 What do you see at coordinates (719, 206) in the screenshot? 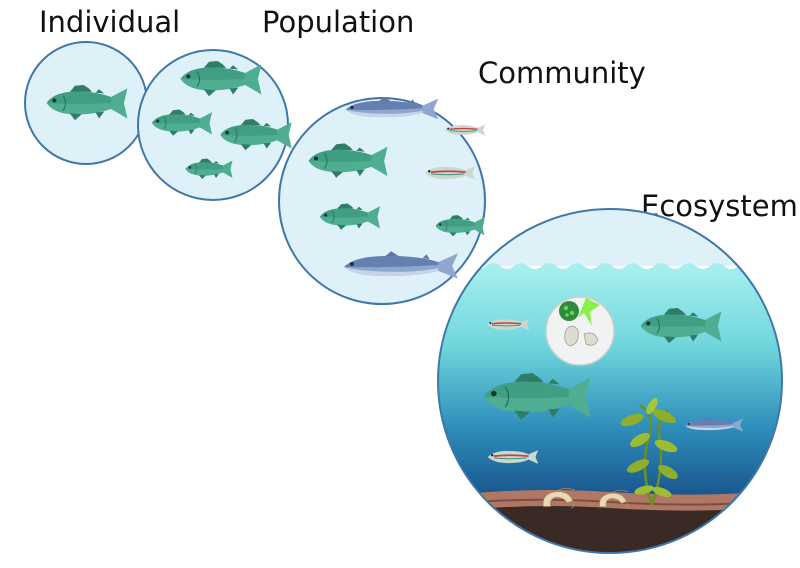
I see `label-ecosystem: Ecosystem` at bounding box center [719, 206].